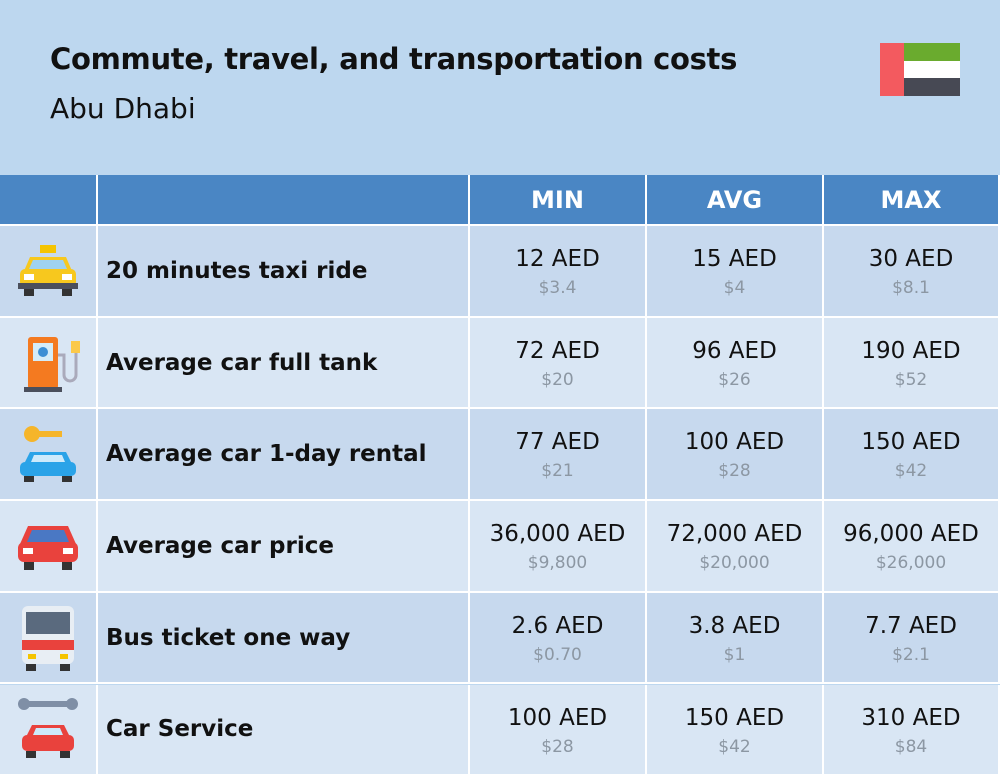 This screenshot has width=1000, height=776. I want to click on row-label: Average car full tank, so click(284, 363).